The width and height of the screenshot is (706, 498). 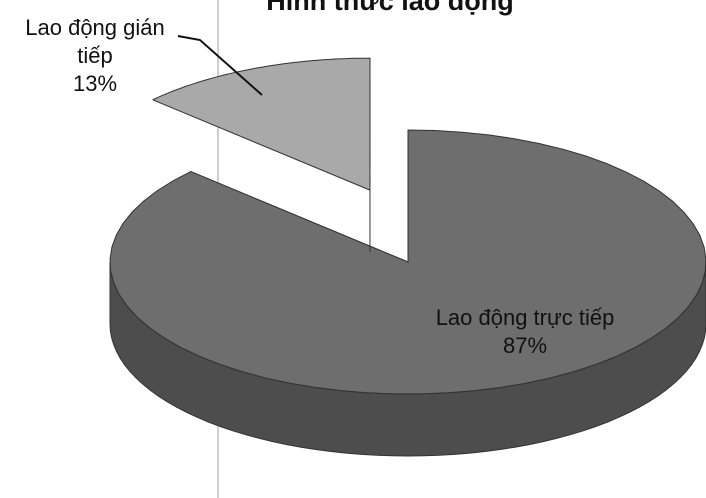 I want to click on slice-label: Lao động gián tiếp 13%, so click(x=95, y=56).